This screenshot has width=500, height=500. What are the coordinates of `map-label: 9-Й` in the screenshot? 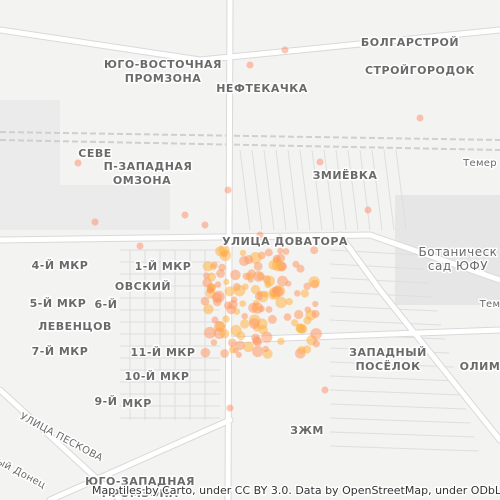 It's located at (106, 401).